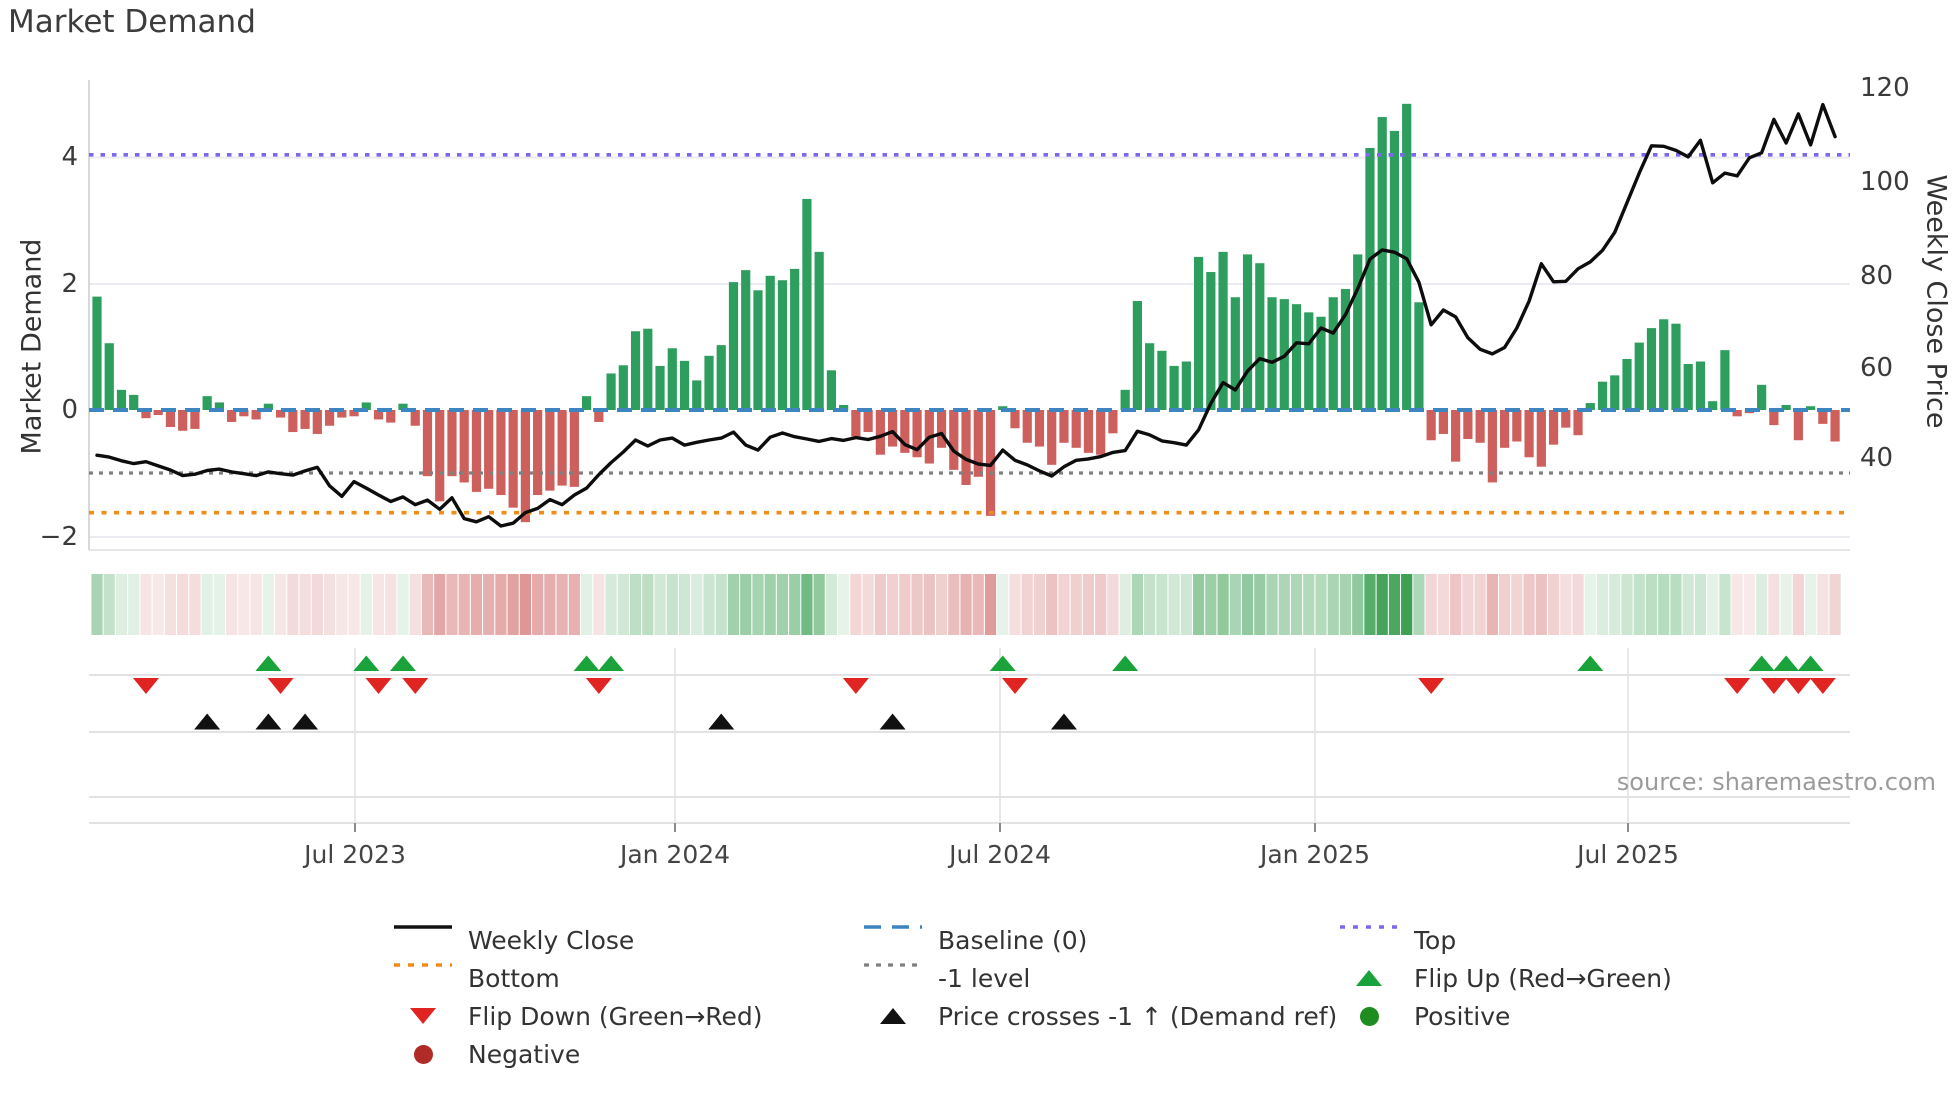 The height and width of the screenshot is (1102, 1960). I want to click on legend-label: Negative, so click(524, 1054).